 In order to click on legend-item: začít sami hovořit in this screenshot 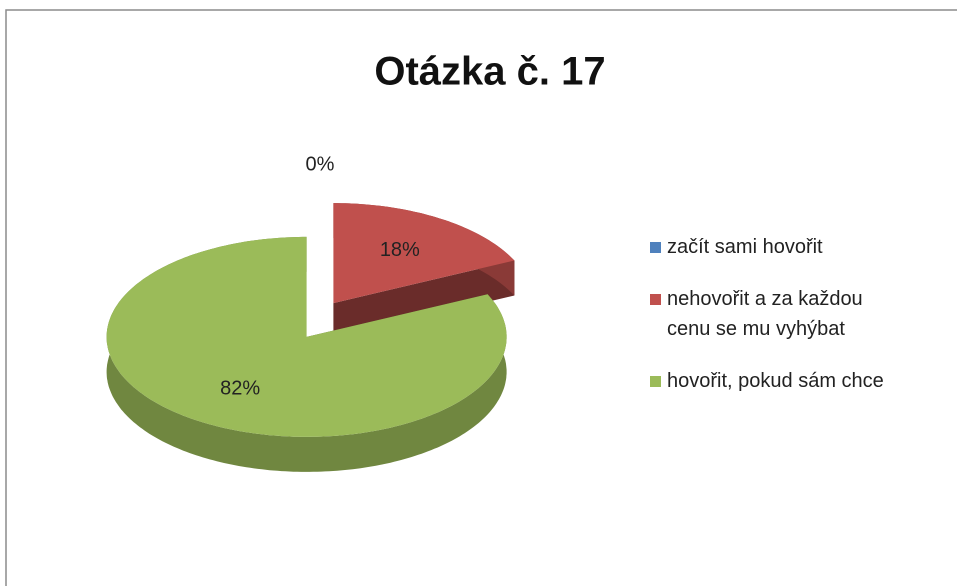, I will do `click(800, 247)`.